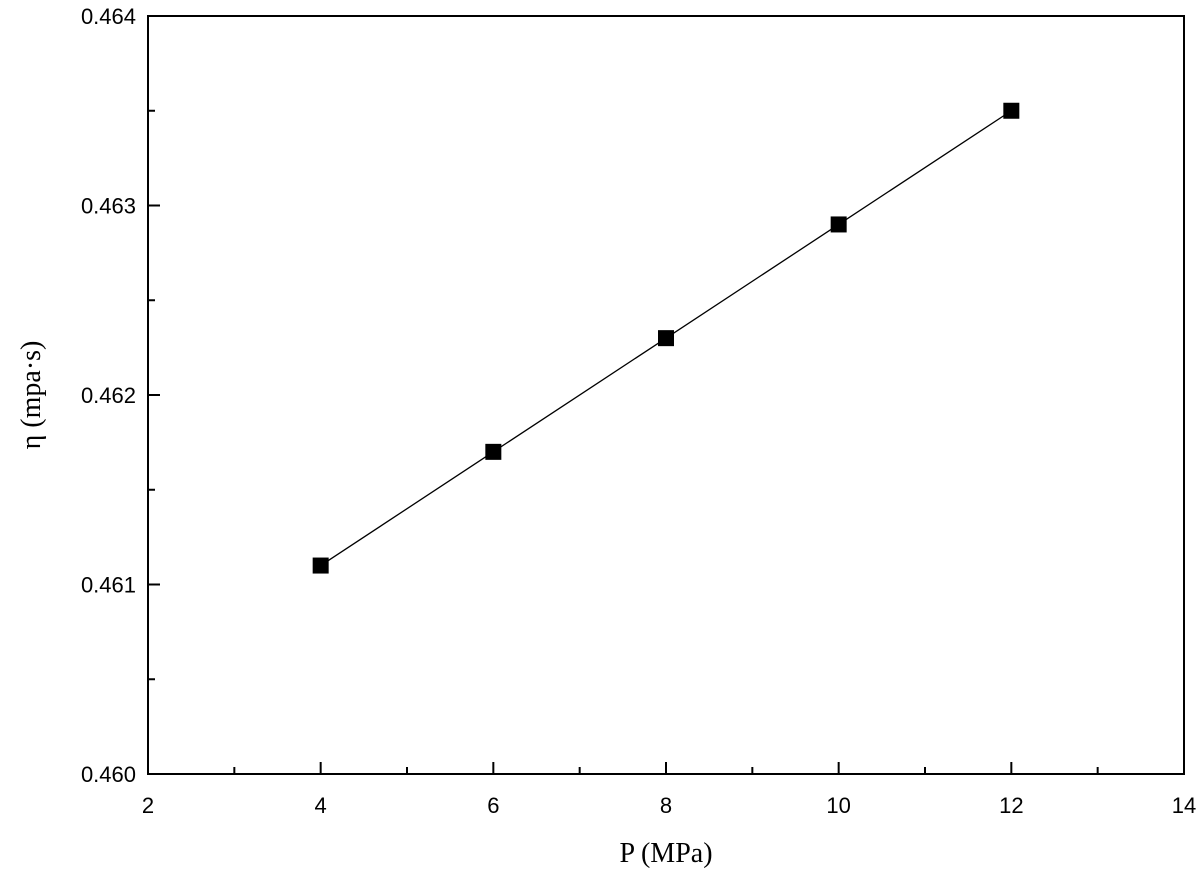  Describe the element at coordinates (321, 805) in the screenshot. I see `x-tick-label: 4` at that location.